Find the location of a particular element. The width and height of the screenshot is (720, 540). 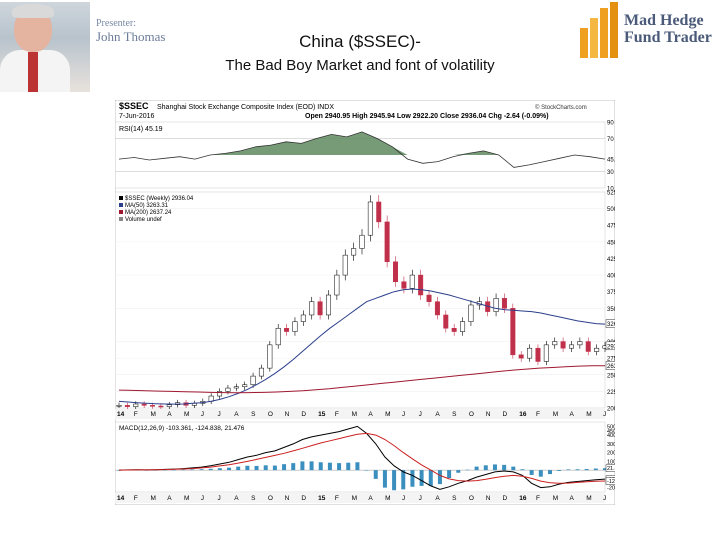

macd-tick-label: 300 is located at coordinates (611, 445).